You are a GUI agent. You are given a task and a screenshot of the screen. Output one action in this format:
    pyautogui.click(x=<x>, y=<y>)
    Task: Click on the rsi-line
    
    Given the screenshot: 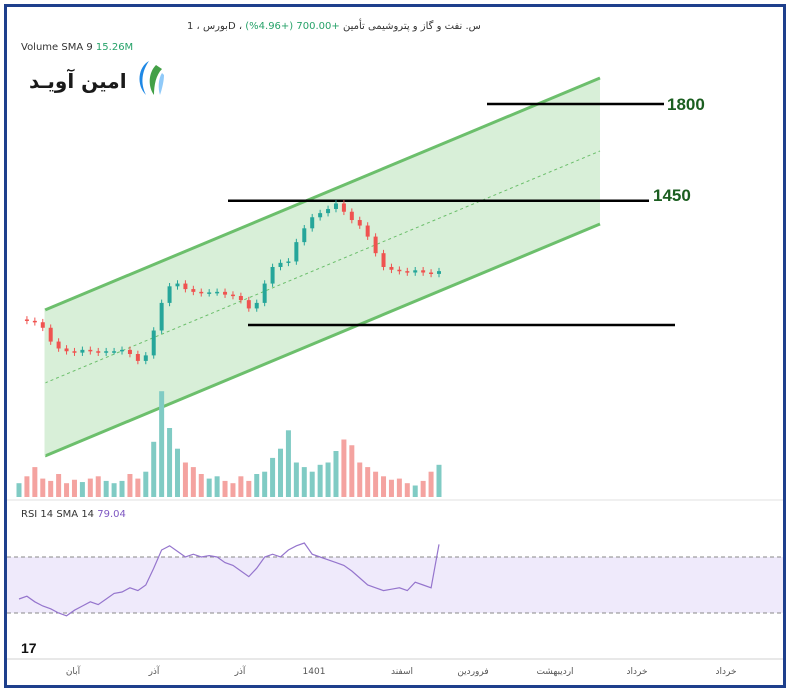 What is the action you would take?
    pyautogui.click(x=229, y=579)
    